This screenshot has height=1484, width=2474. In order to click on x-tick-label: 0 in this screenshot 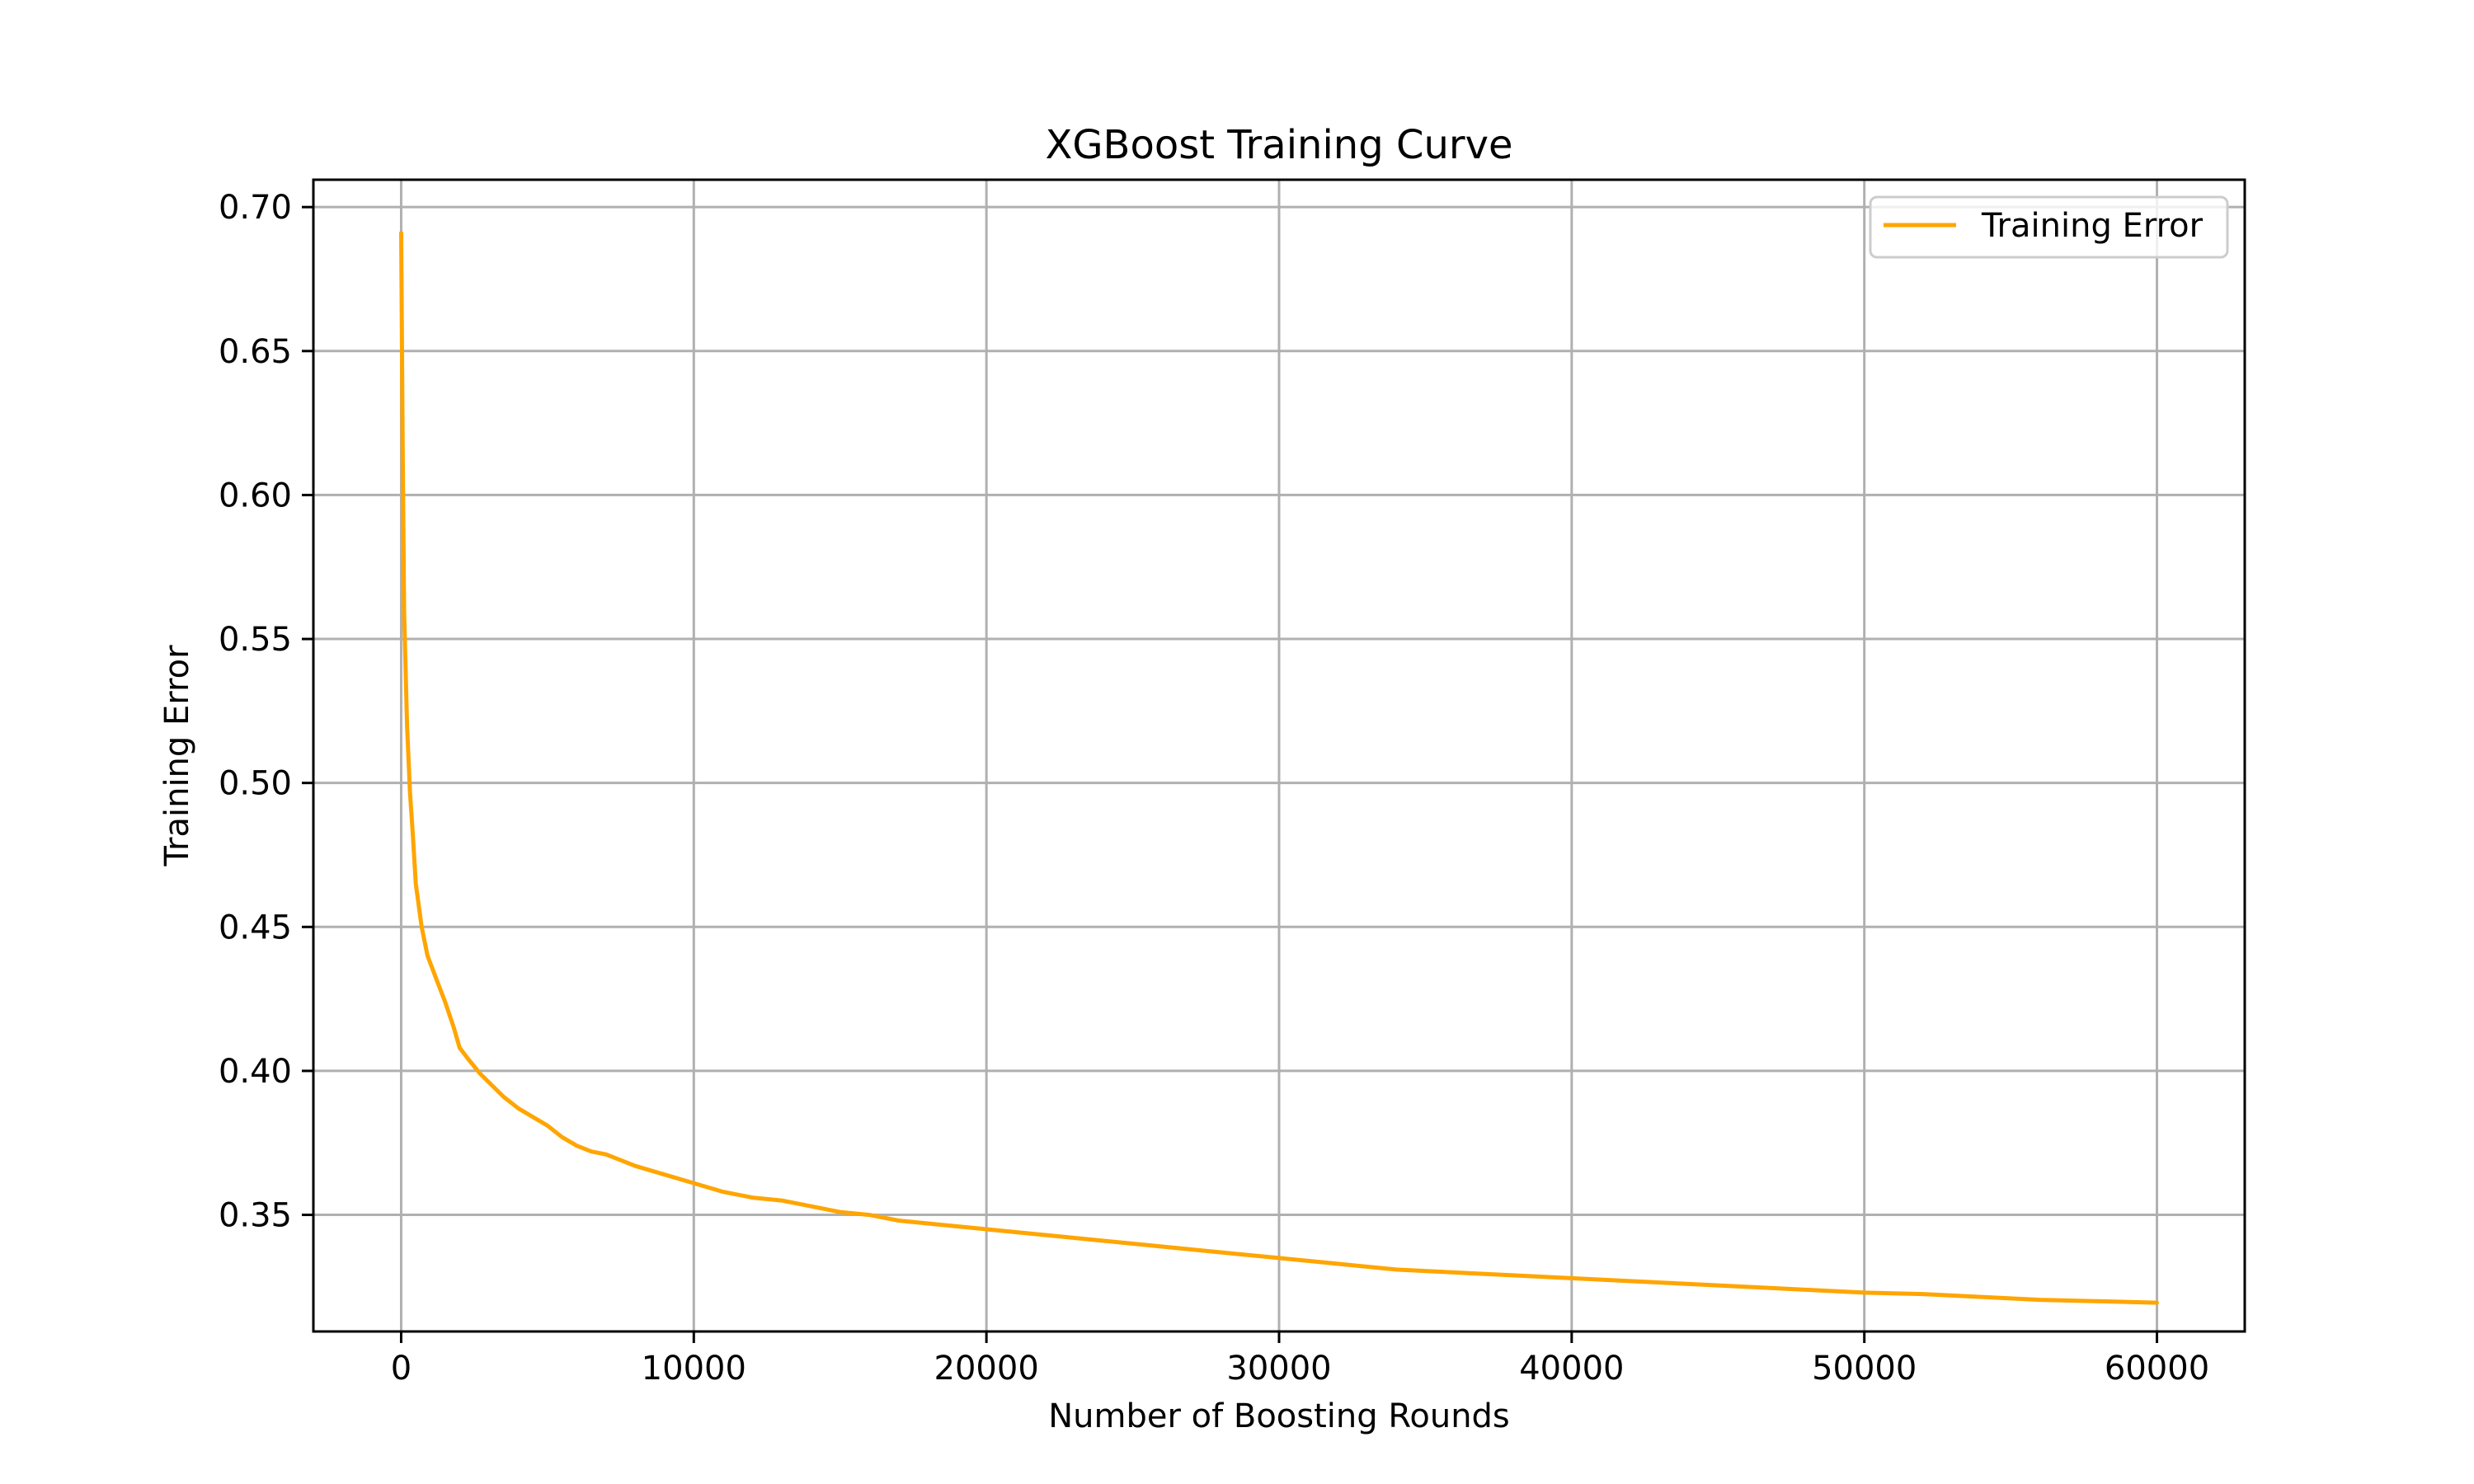, I will do `click(401, 1369)`.